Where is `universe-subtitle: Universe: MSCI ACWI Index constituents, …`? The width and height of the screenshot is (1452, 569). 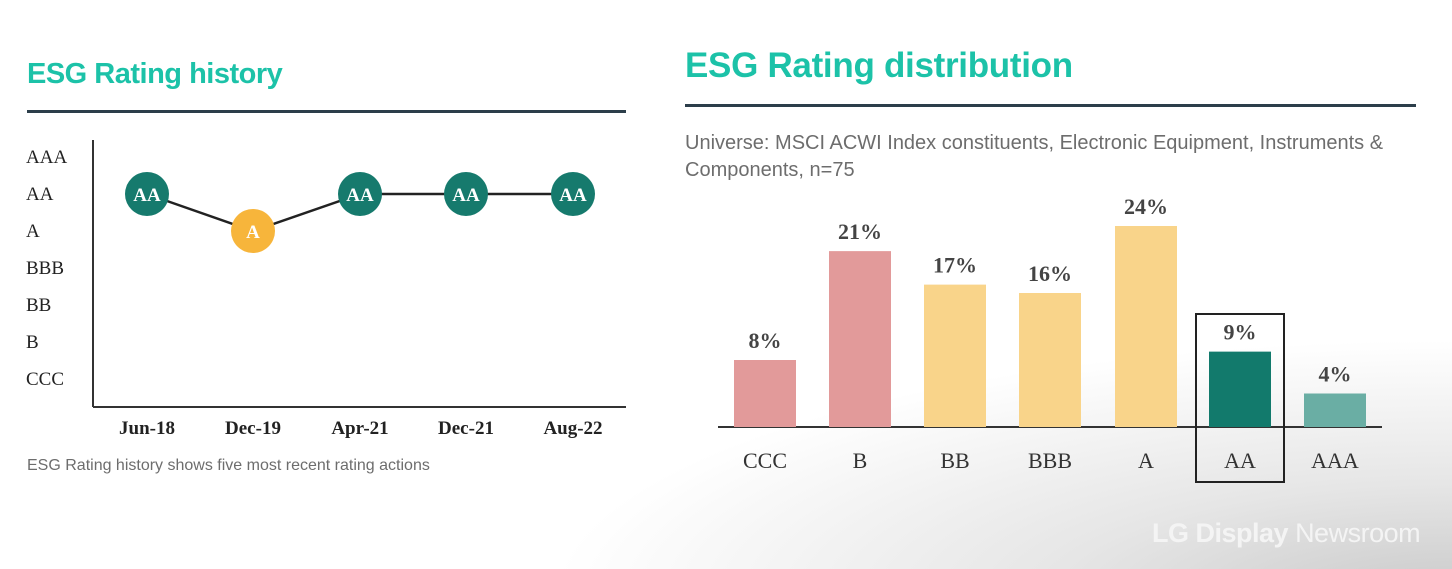
universe-subtitle: Universe: MSCI ACWI Index constituents, … is located at coordinates (1034, 156).